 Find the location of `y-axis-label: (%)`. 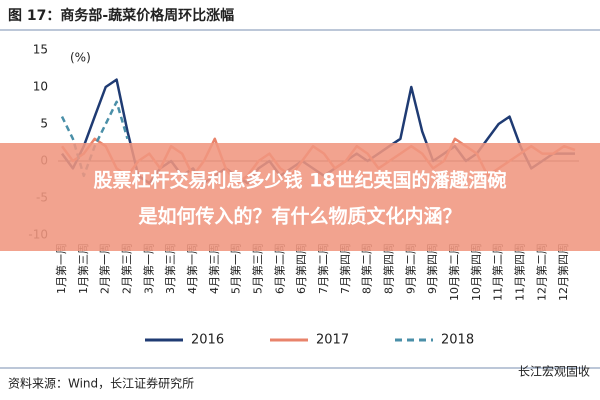

y-axis-label: (%) is located at coordinates (80, 58).